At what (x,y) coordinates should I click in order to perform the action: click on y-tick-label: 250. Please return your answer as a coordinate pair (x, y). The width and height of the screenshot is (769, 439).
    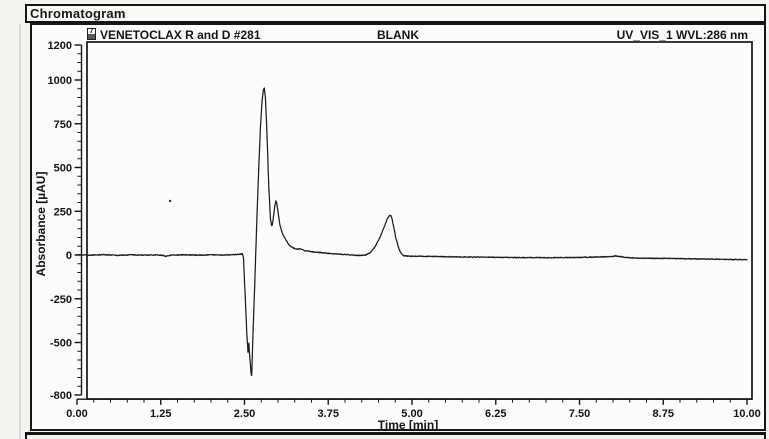
    Looking at the image, I should click on (63, 212).